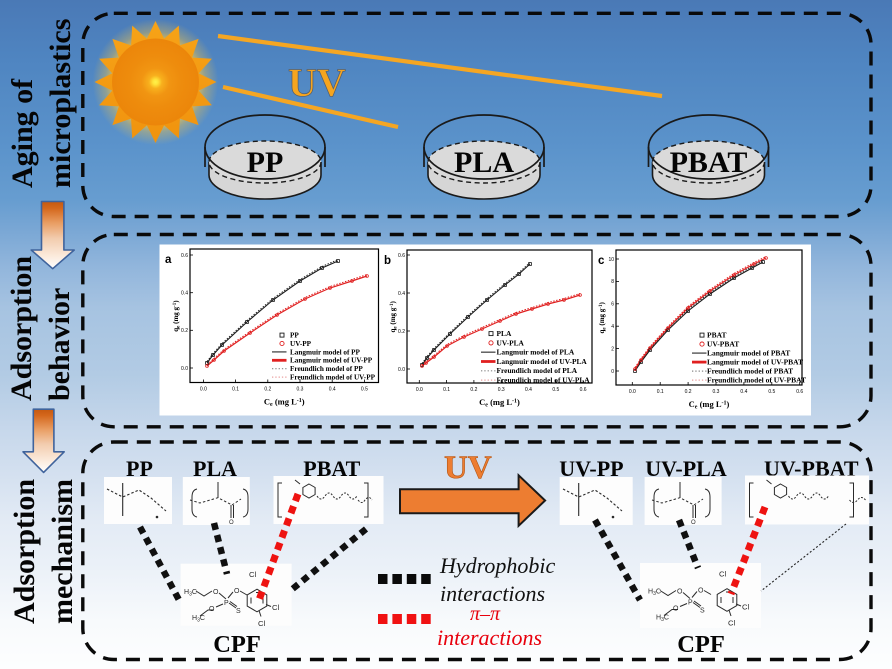  I want to click on svg-text: 2, so click(612, 349).